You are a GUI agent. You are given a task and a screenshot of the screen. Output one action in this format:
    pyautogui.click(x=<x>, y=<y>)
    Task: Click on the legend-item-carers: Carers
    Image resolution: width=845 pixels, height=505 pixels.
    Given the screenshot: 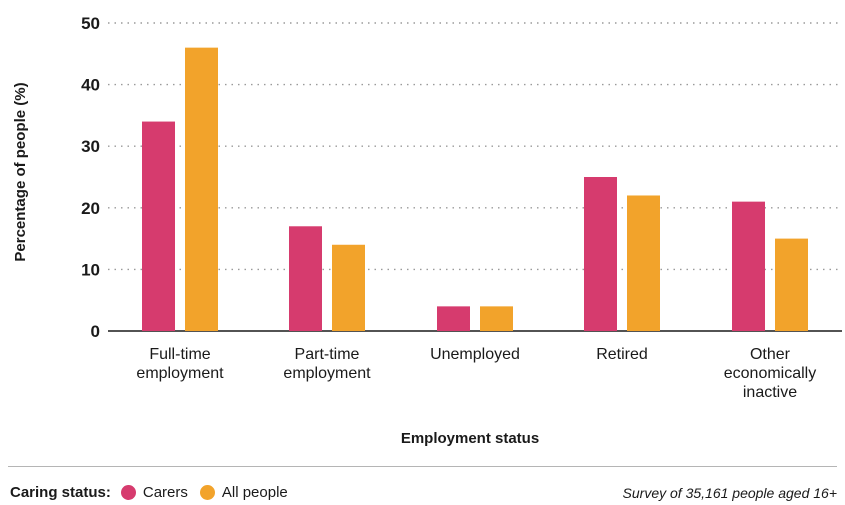 What is the action you would take?
    pyautogui.click(x=154, y=492)
    